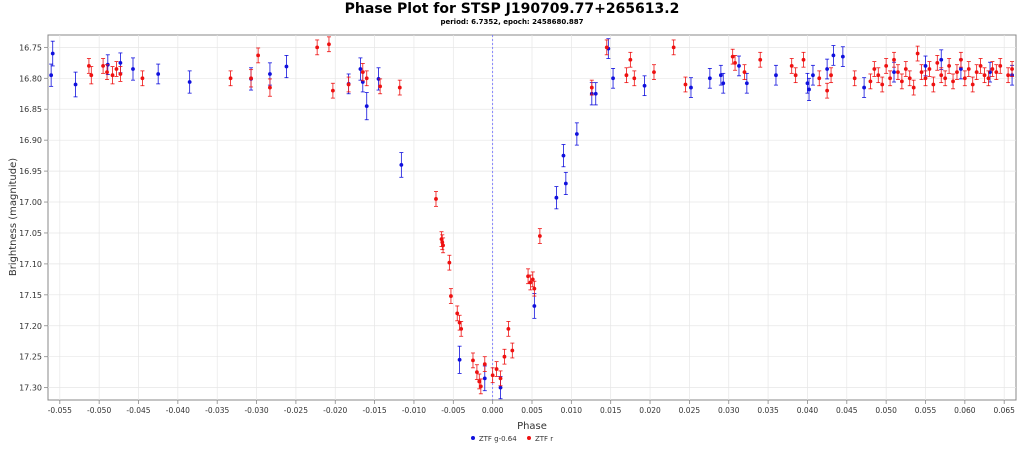 The image size is (1024, 449). Describe the element at coordinates (847, 410) in the screenshot. I see `x-tick-label: 0.045` at that location.